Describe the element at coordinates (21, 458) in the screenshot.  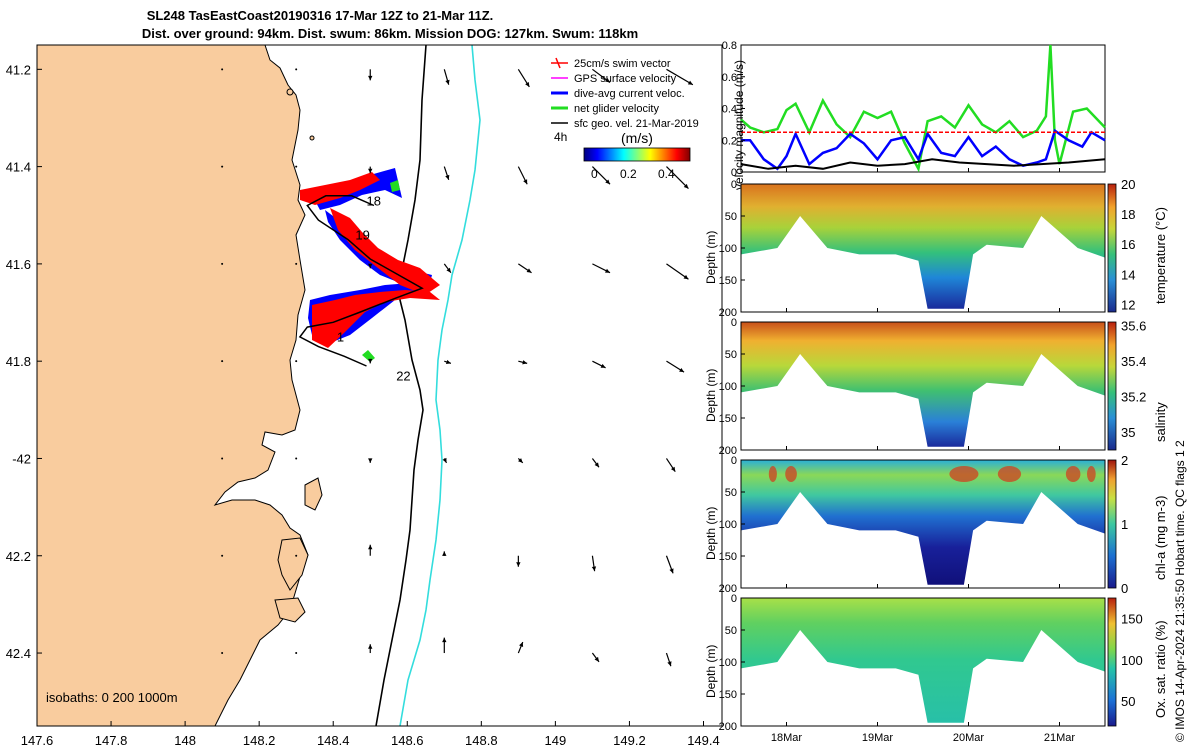
I see `map-ytick-label: -42` at that location.